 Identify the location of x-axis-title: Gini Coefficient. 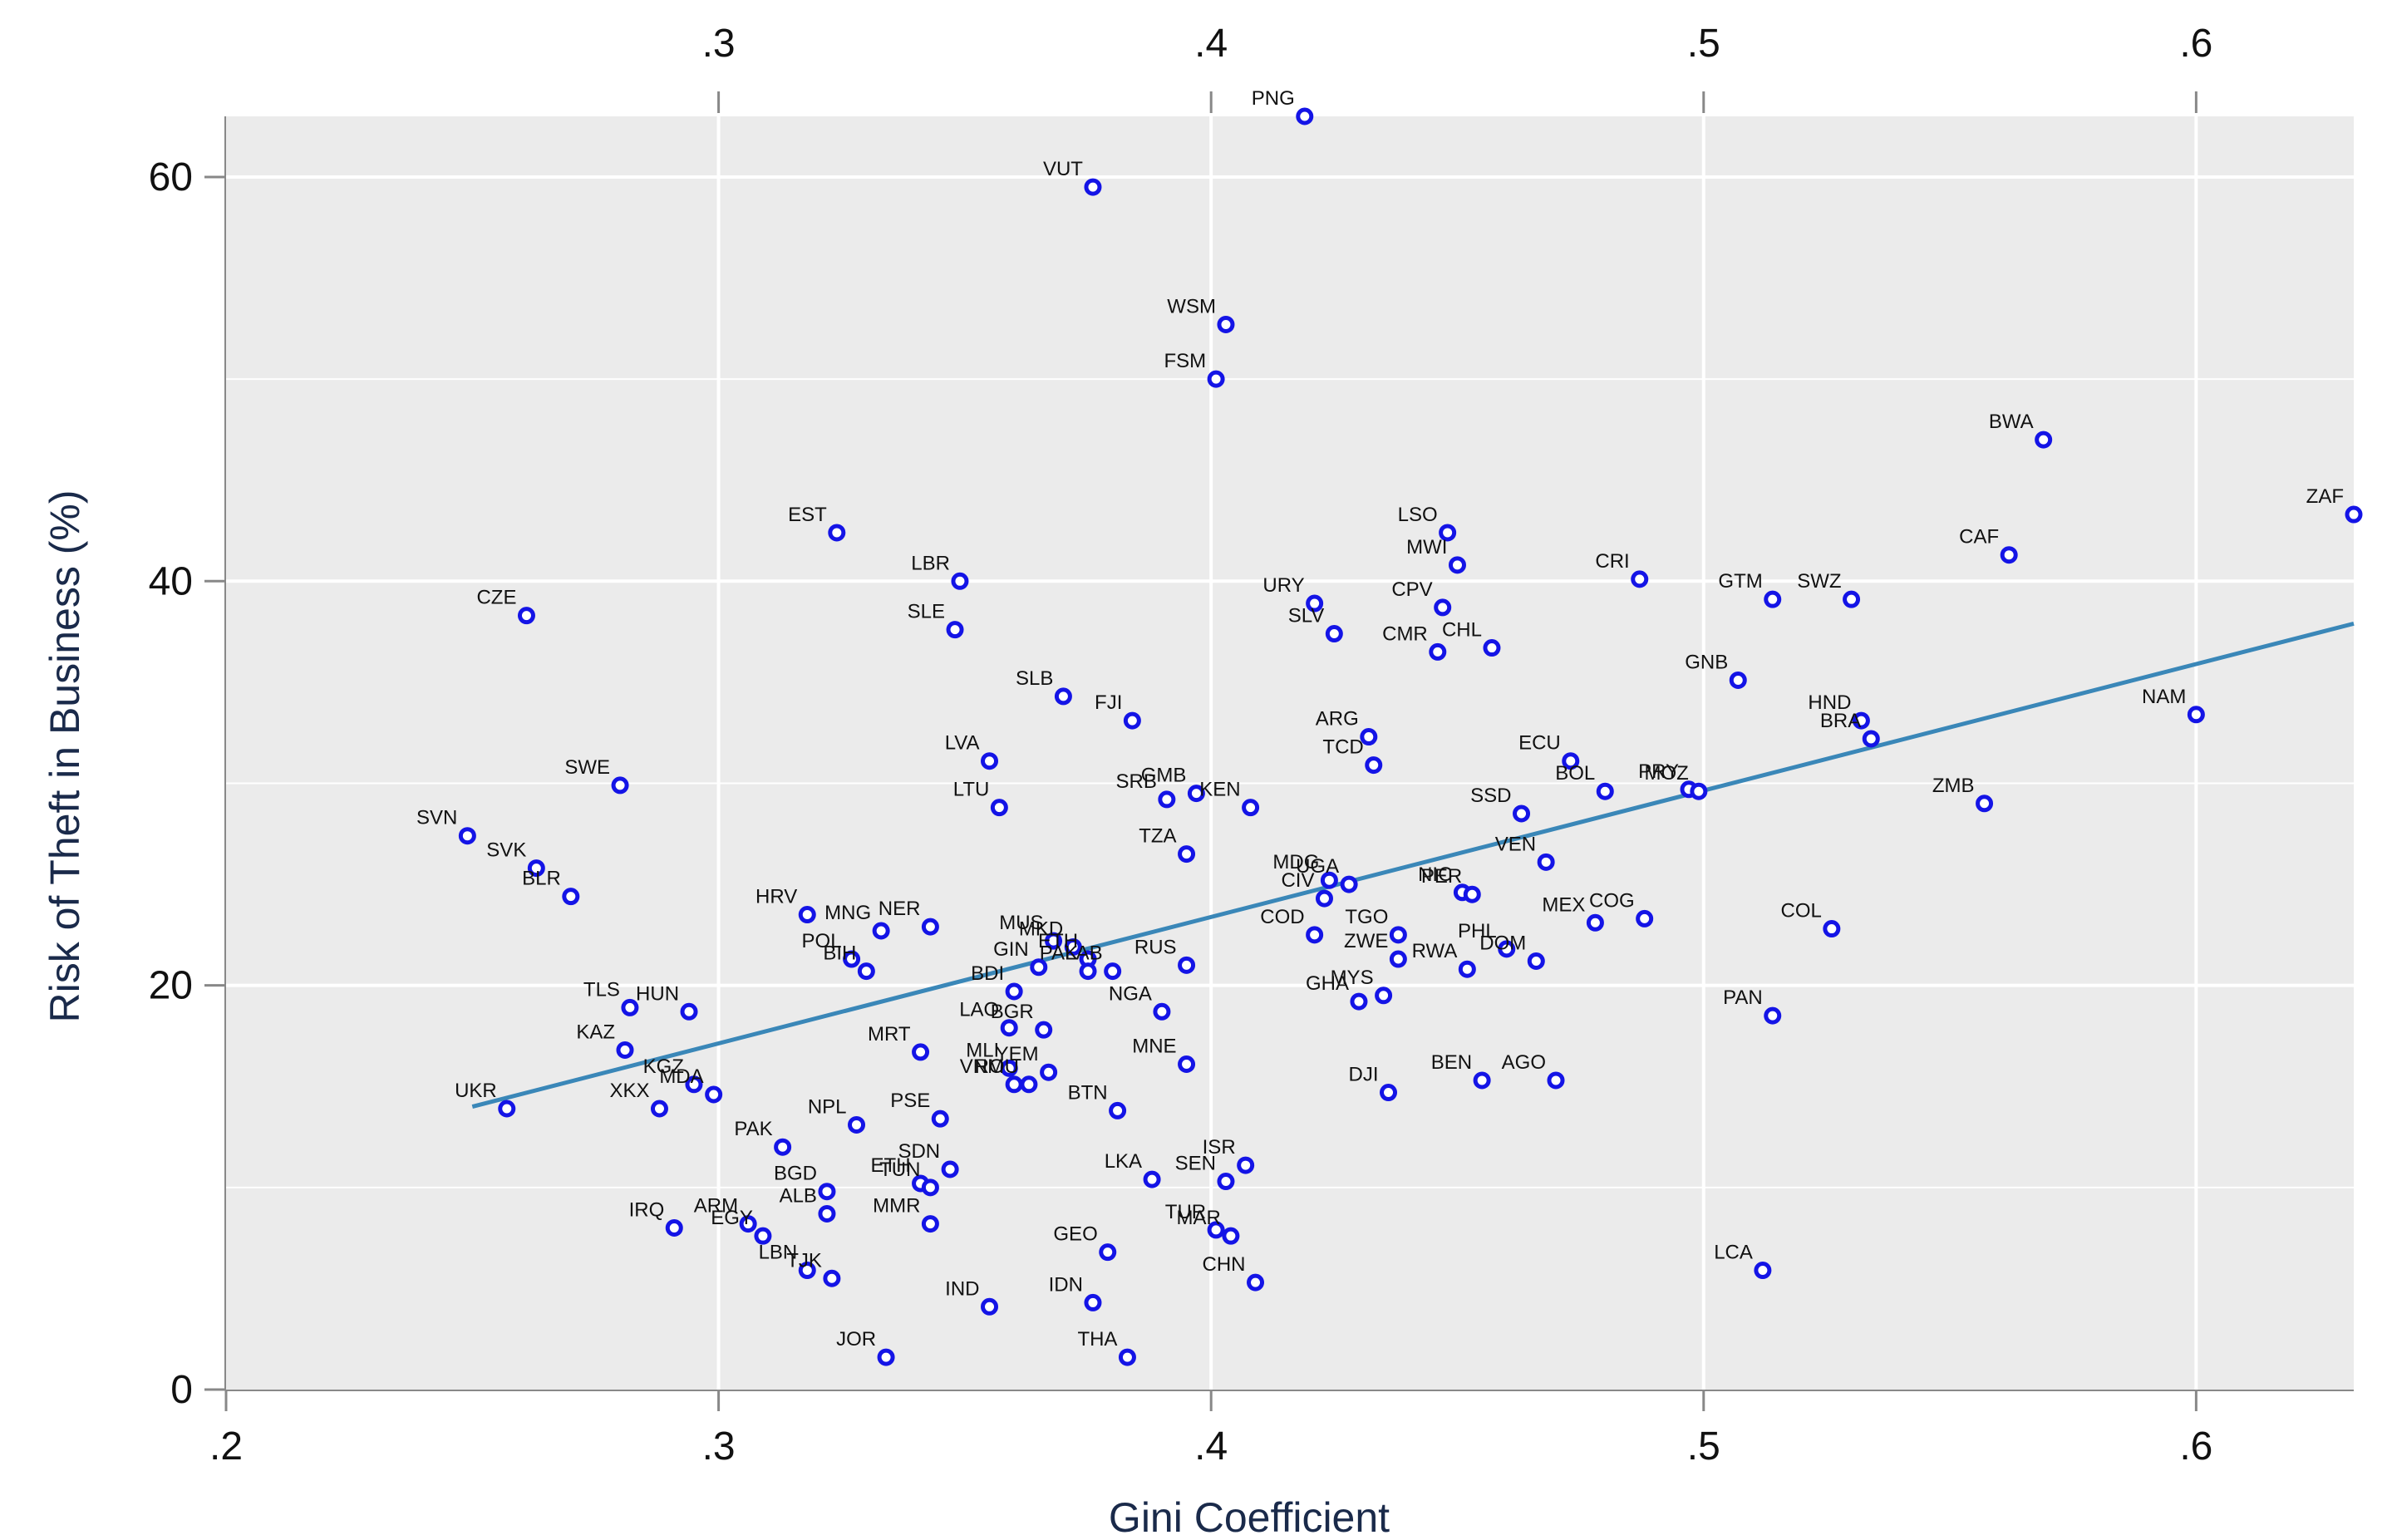
(1249, 1515).